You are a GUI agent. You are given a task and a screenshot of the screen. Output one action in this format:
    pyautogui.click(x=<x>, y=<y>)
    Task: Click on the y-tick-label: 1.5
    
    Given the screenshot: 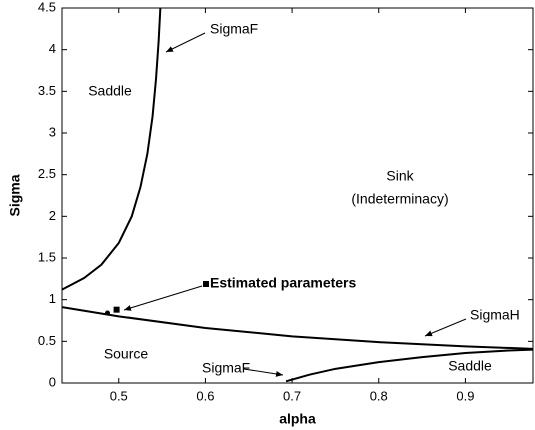 What is the action you would take?
    pyautogui.click(x=47, y=256)
    